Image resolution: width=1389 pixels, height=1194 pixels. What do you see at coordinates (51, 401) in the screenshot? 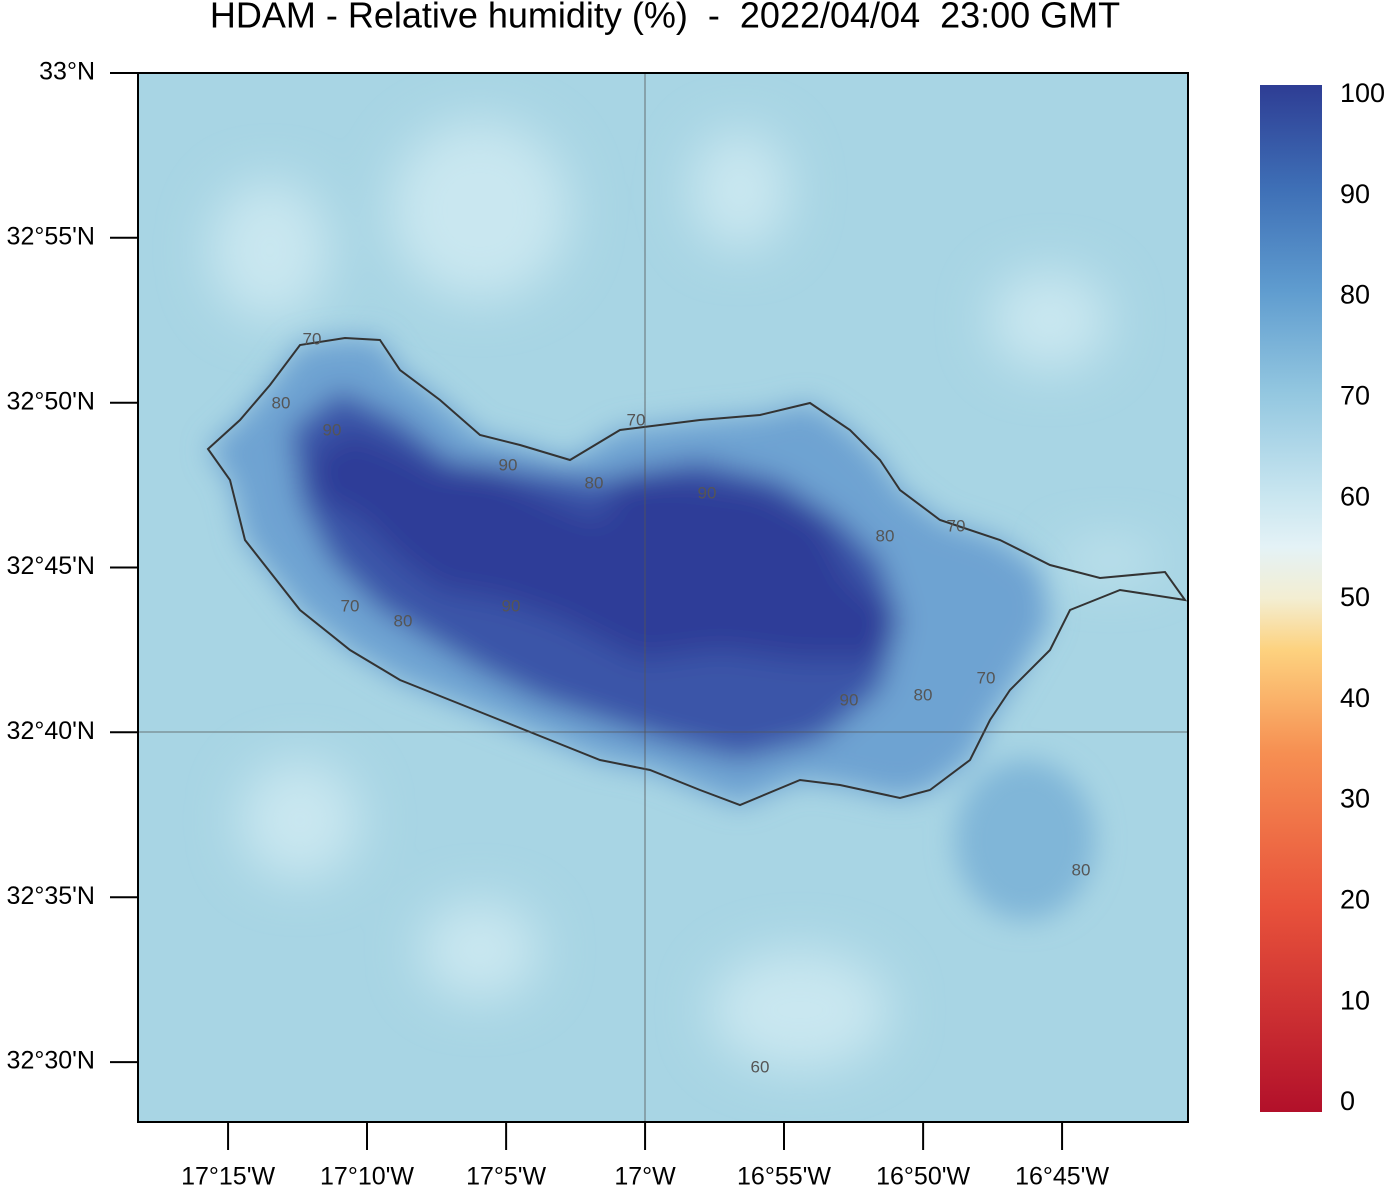
I see `lat-label: 32°50'N` at bounding box center [51, 401].